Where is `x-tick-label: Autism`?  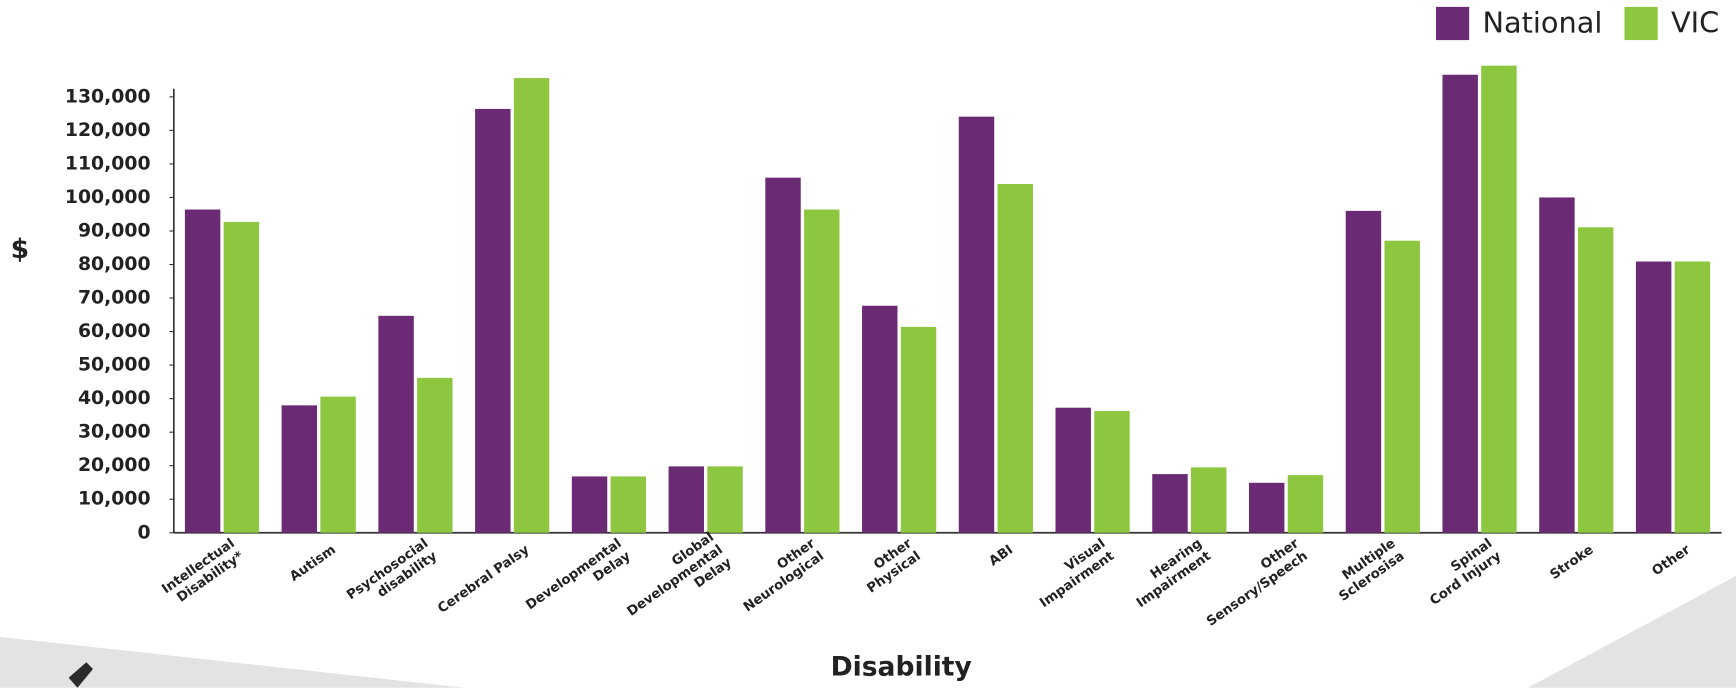 x-tick-label: Autism is located at coordinates (312, 564).